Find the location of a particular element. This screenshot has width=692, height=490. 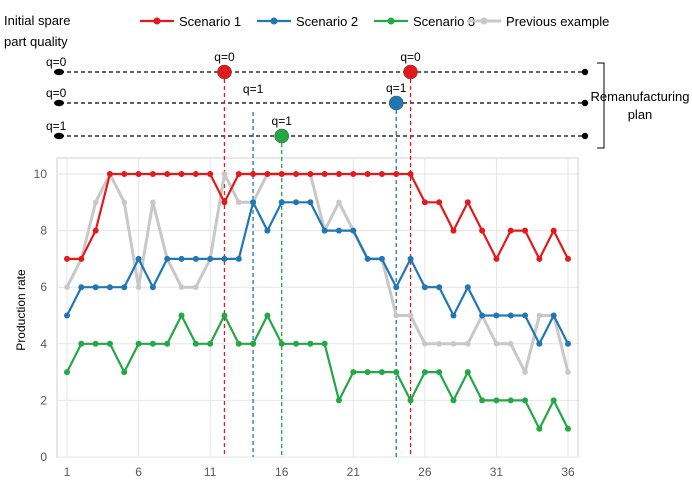

initial-quality-label-line2: part quality is located at coordinates (36, 41).